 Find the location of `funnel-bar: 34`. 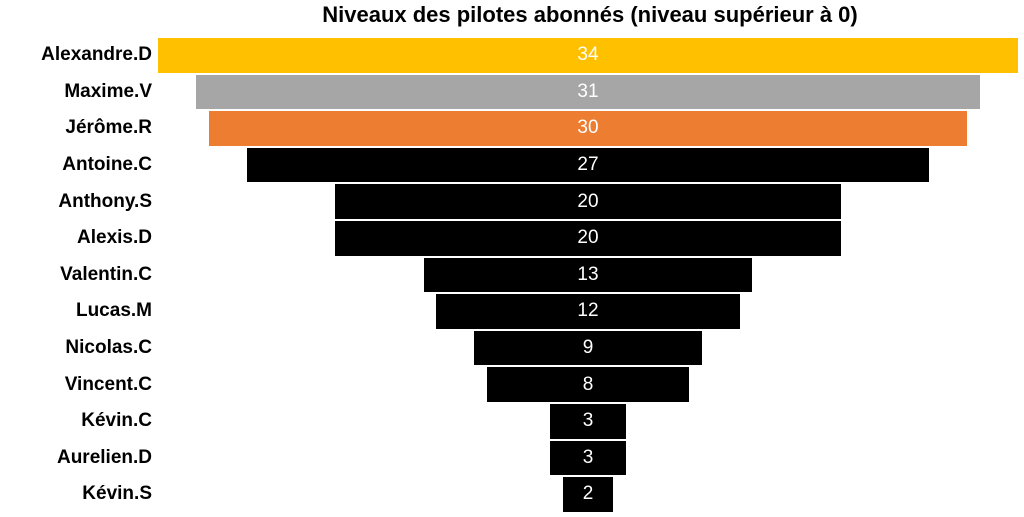

funnel-bar: 34 is located at coordinates (588, 55).